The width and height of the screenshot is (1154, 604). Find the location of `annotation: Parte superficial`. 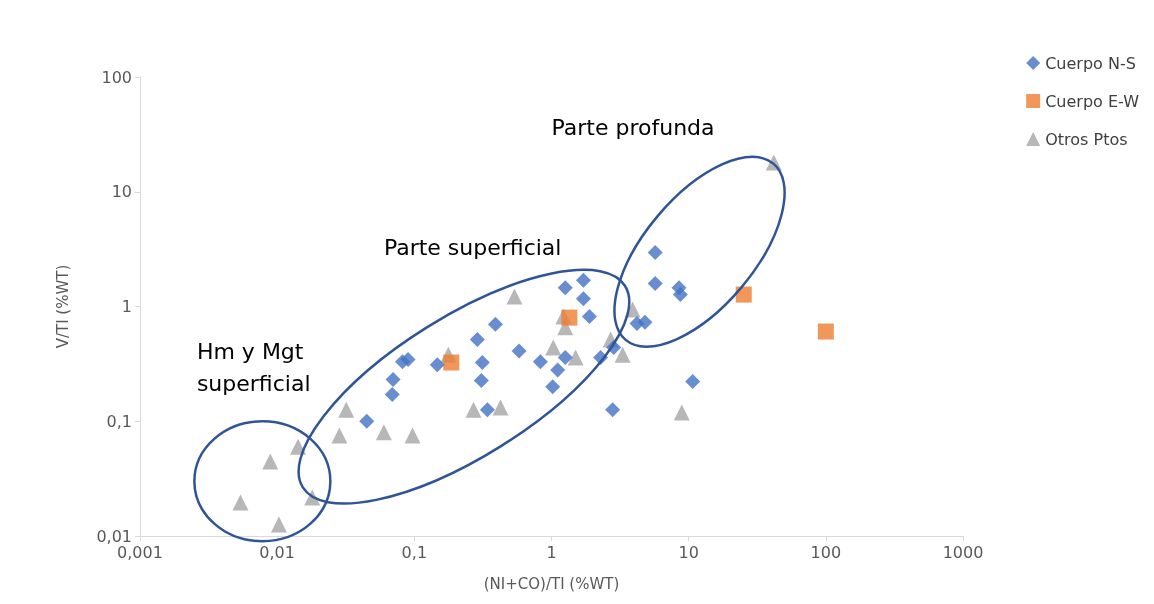

annotation: Parte superficial is located at coordinates (472, 247).